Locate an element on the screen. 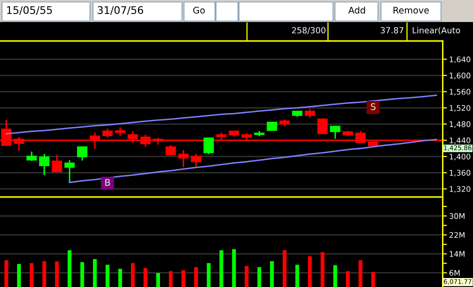 The width and height of the screenshot is (473, 287). text: Go is located at coordinates (199, 10).